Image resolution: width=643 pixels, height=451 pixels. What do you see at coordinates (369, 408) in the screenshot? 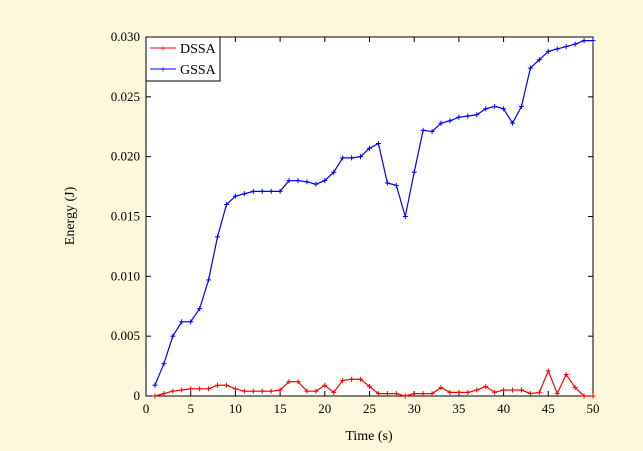
I see `x-tick-label: 25` at bounding box center [369, 408].